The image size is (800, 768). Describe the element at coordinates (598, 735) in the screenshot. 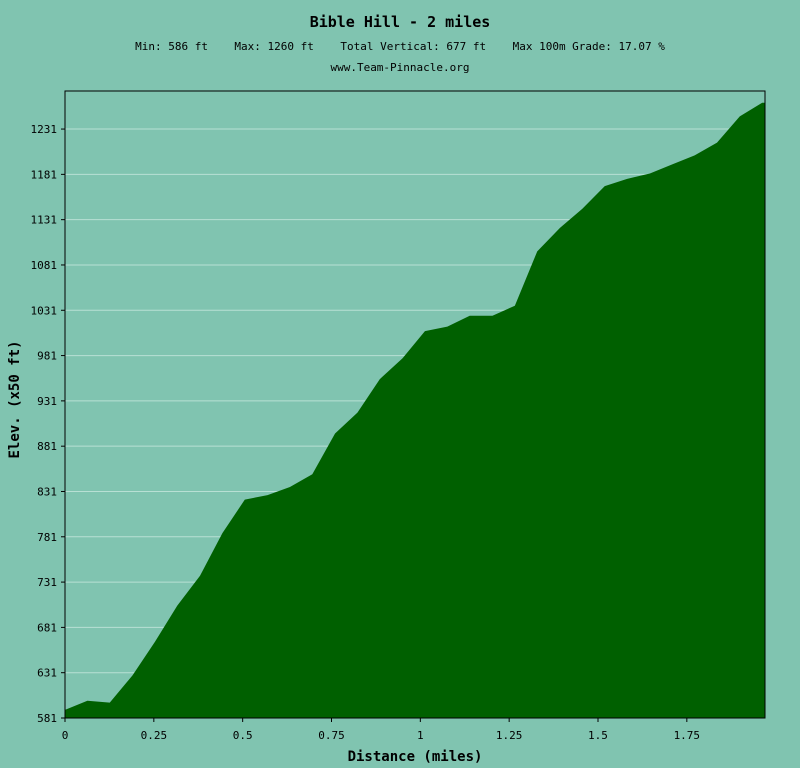

I see `x-tick-label: 1.5` at that location.